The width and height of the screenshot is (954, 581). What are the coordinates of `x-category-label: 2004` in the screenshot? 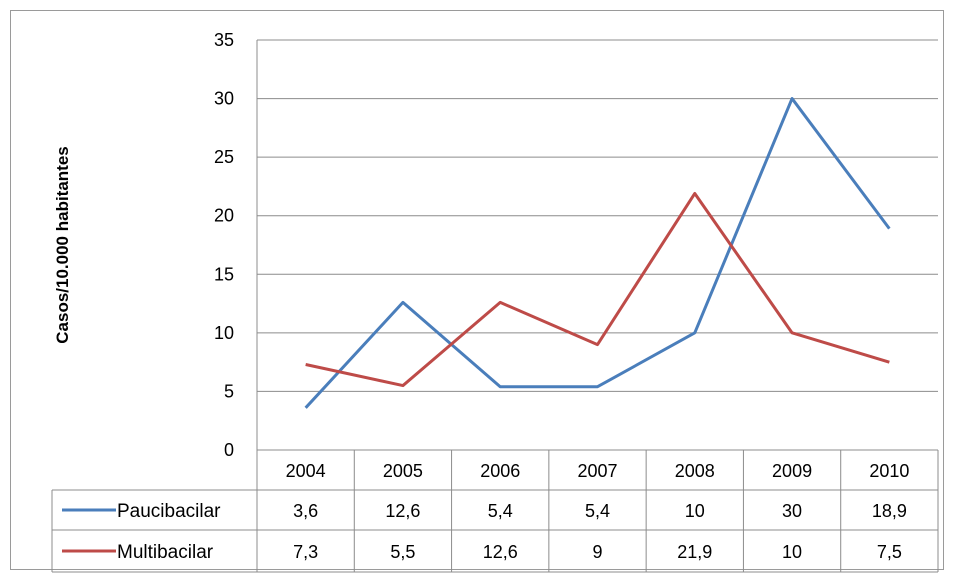 It's located at (306, 471).